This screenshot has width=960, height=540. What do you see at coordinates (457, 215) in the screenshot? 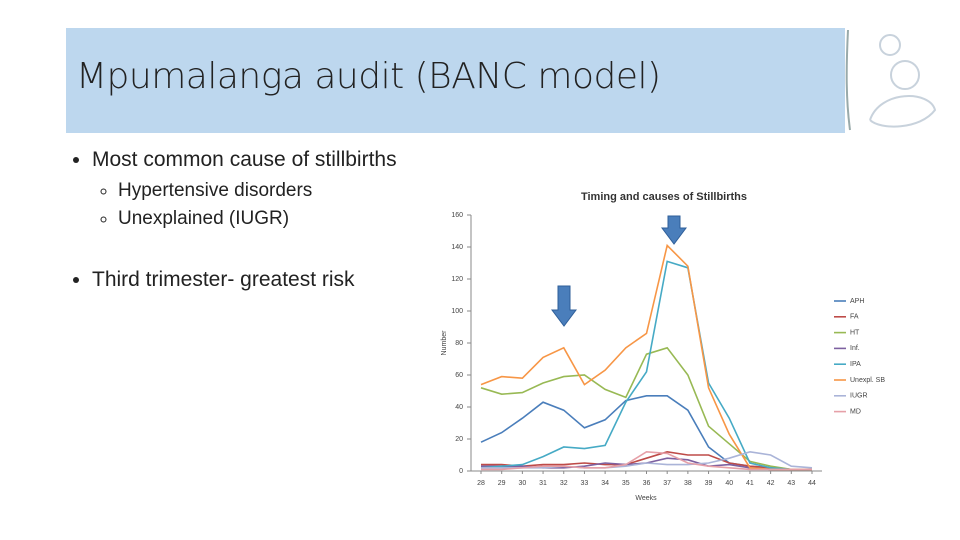
I see `y-tick-label: 160` at bounding box center [457, 215].